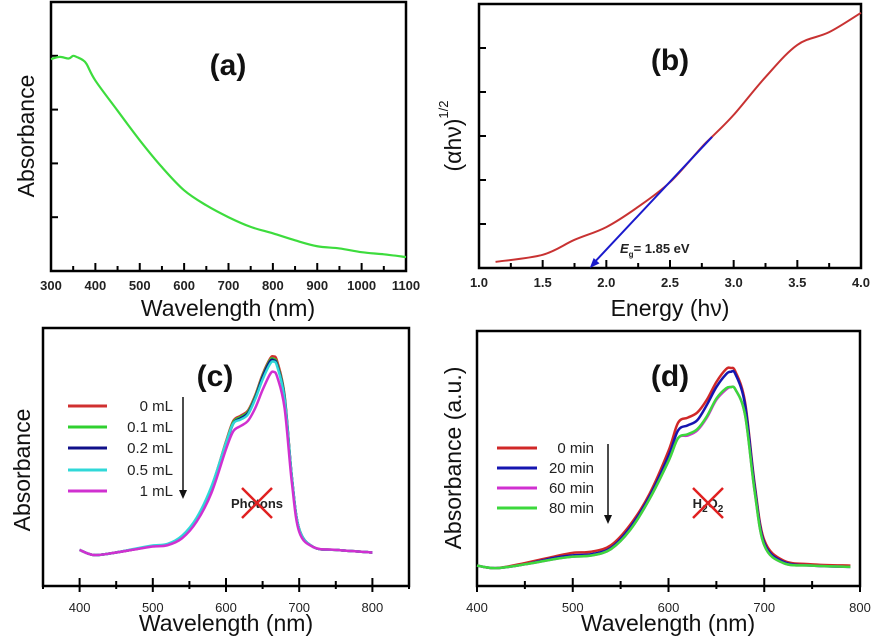  I want to click on x-tick-label: 1.0, so click(479, 282).